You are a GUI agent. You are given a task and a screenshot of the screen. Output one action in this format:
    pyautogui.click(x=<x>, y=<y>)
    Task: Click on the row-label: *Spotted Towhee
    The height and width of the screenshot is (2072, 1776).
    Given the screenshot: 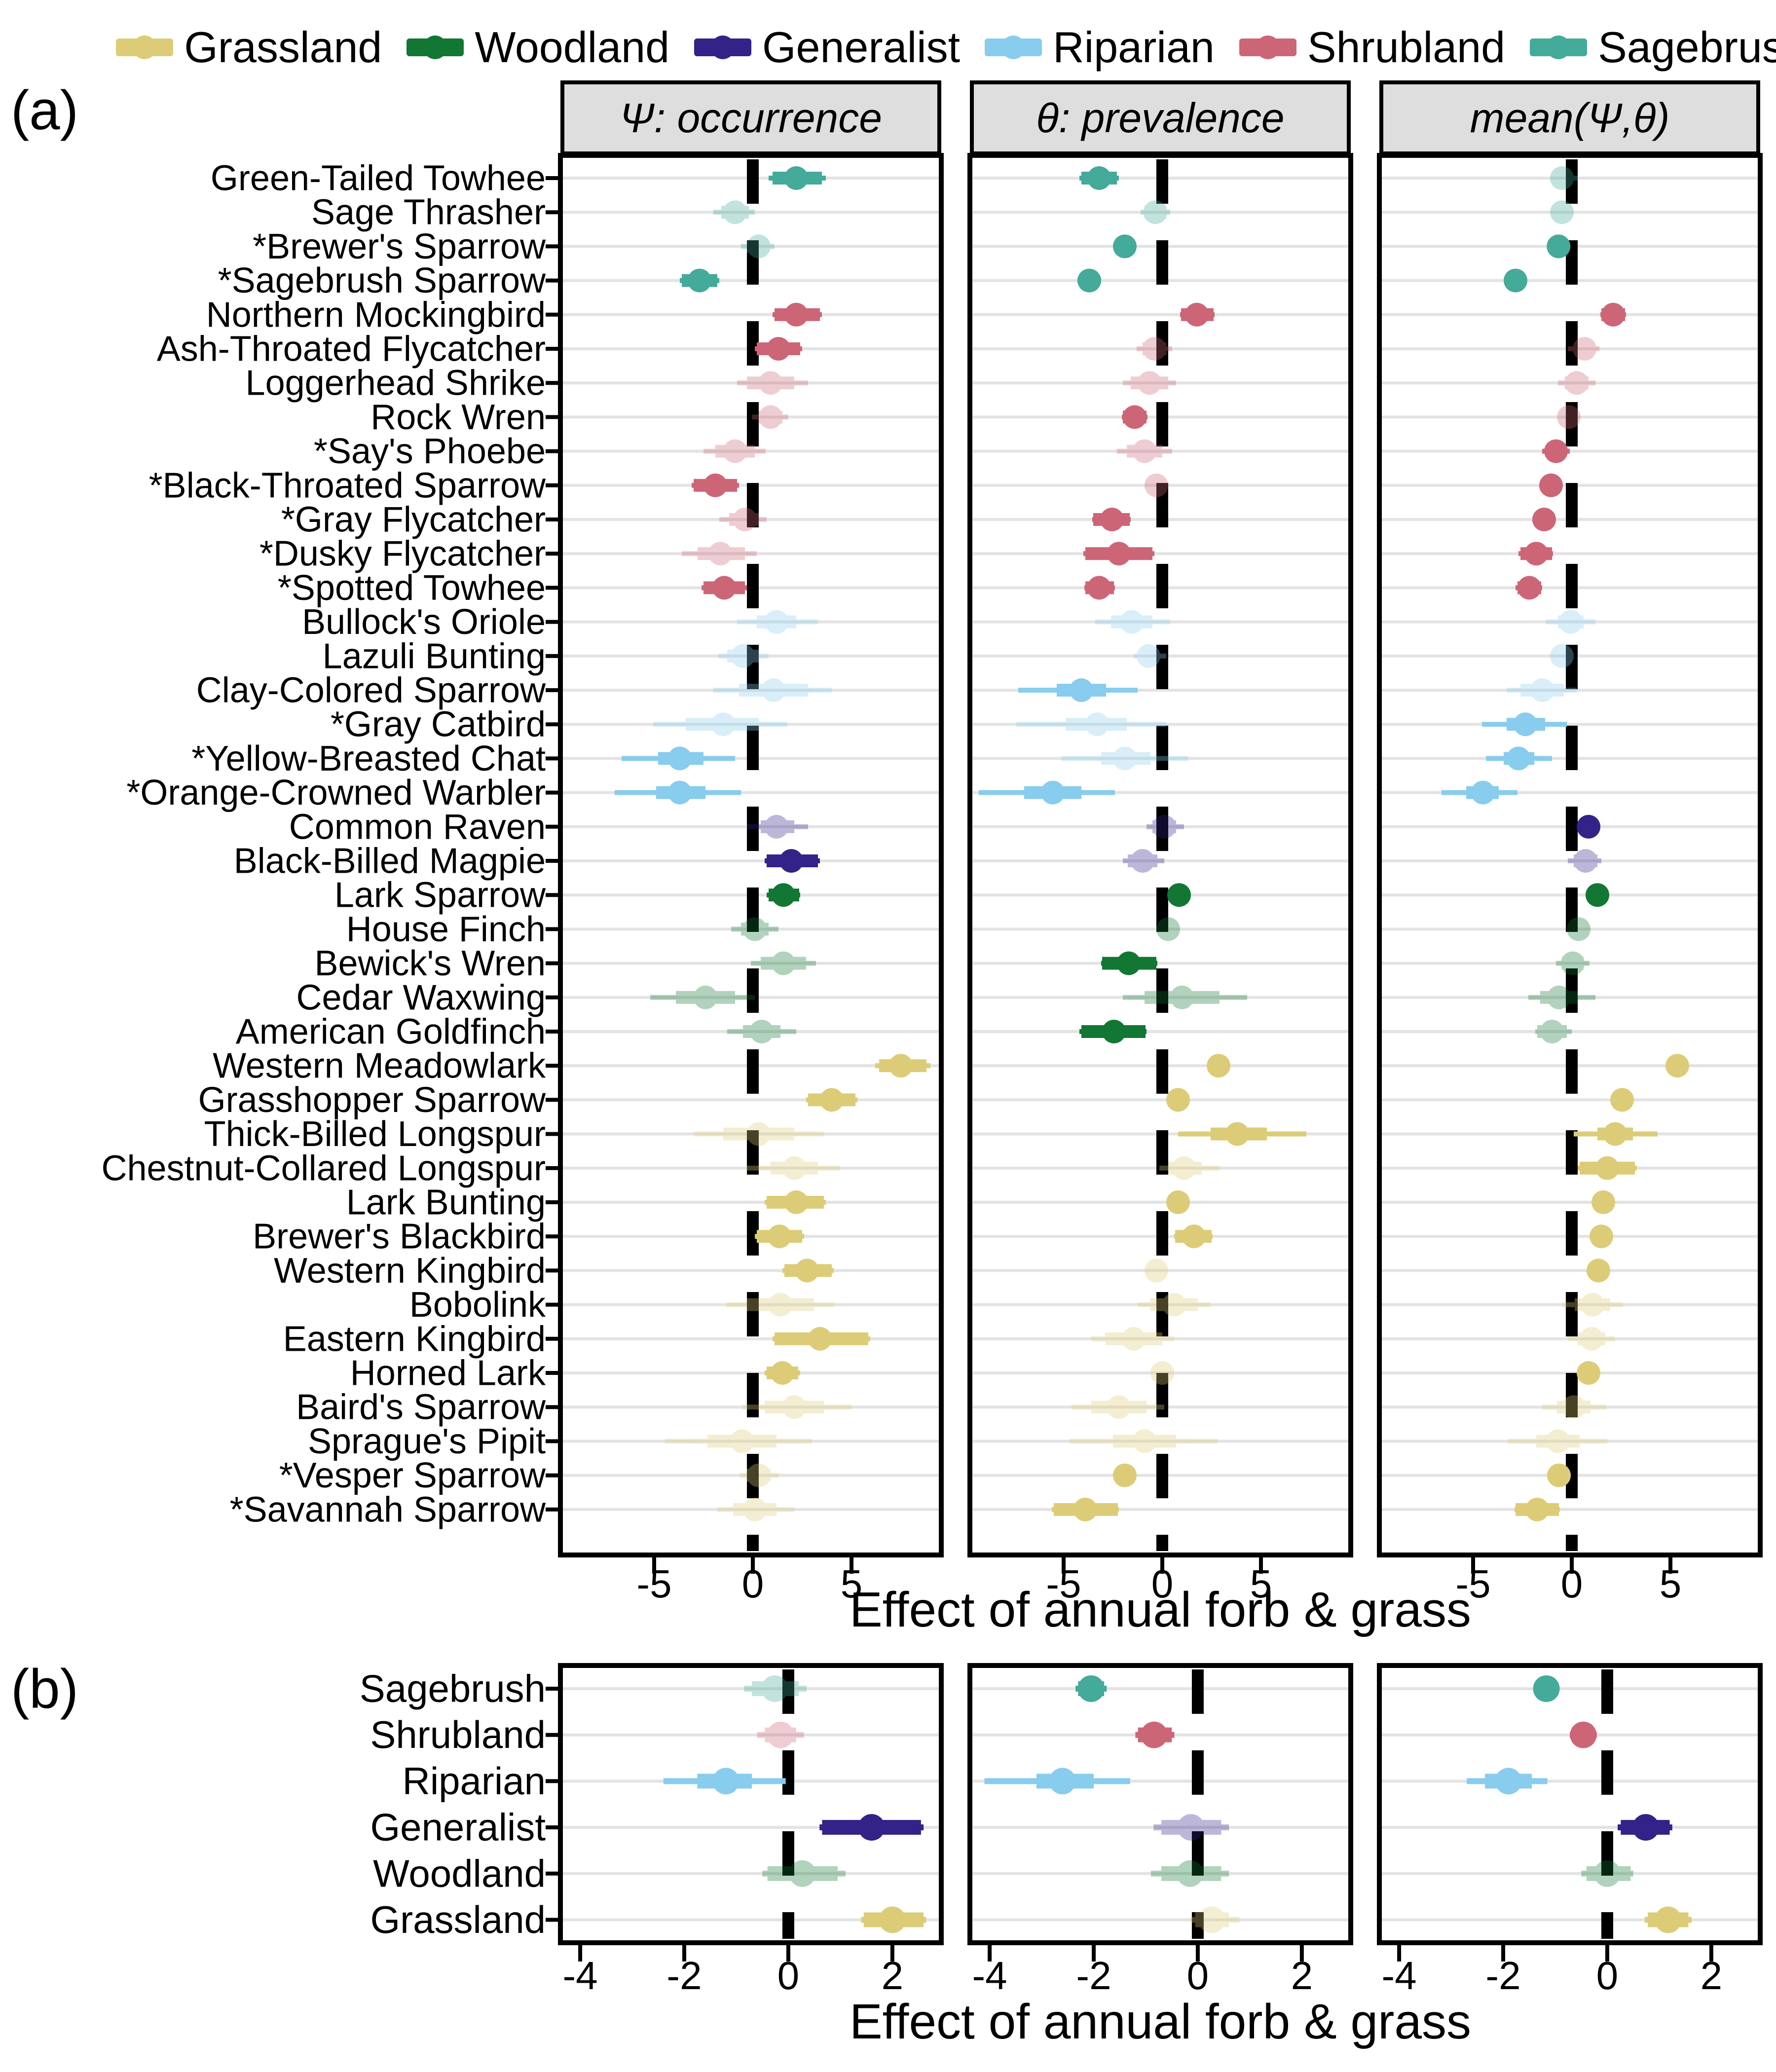 What is the action you would take?
    pyautogui.click(x=412, y=588)
    